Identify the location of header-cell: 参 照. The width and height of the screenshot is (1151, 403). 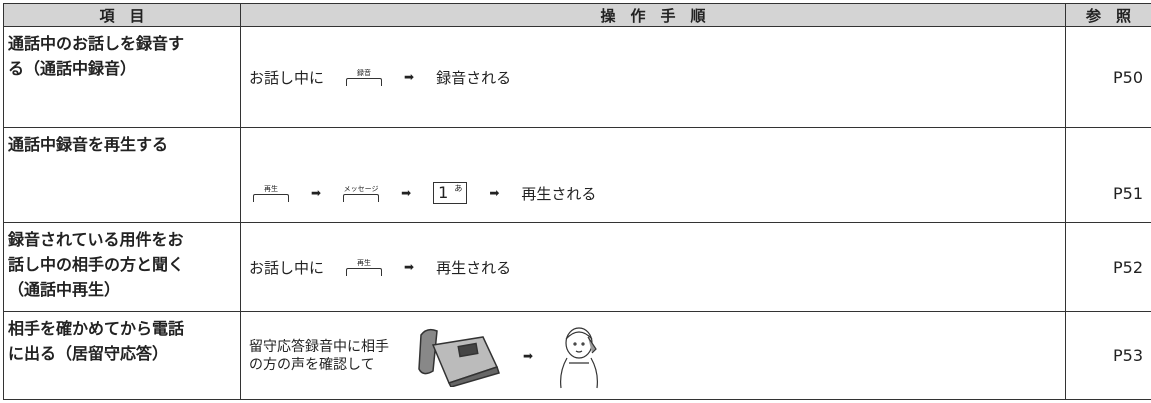
(1108, 15).